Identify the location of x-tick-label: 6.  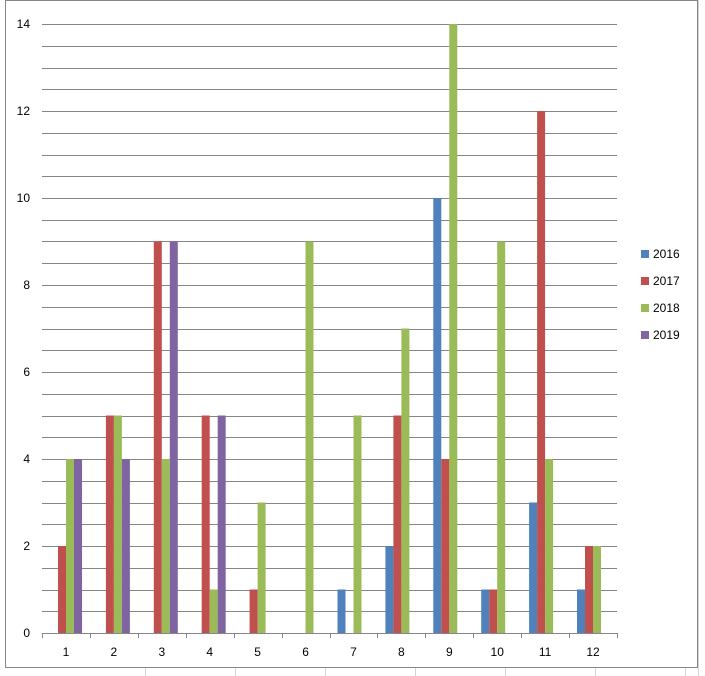
(305, 652).